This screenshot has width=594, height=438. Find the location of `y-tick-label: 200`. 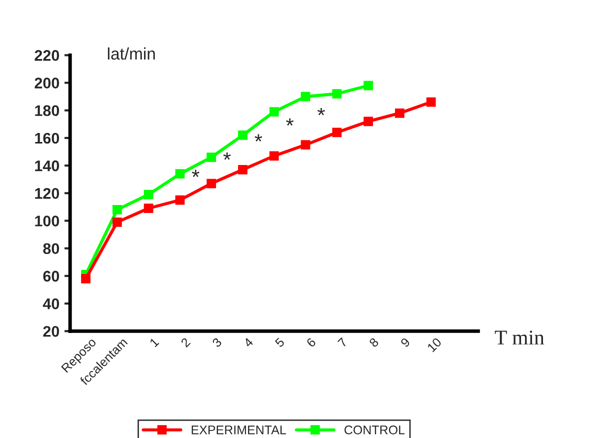

y-tick-label: 200 is located at coordinates (47, 83).